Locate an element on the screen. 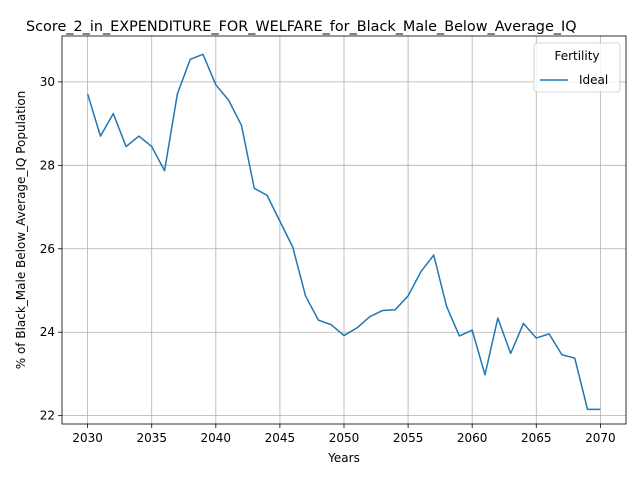 The width and height of the screenshot is (640, 484). x-tick-label: 2035 is located at coordinates (151, 438).